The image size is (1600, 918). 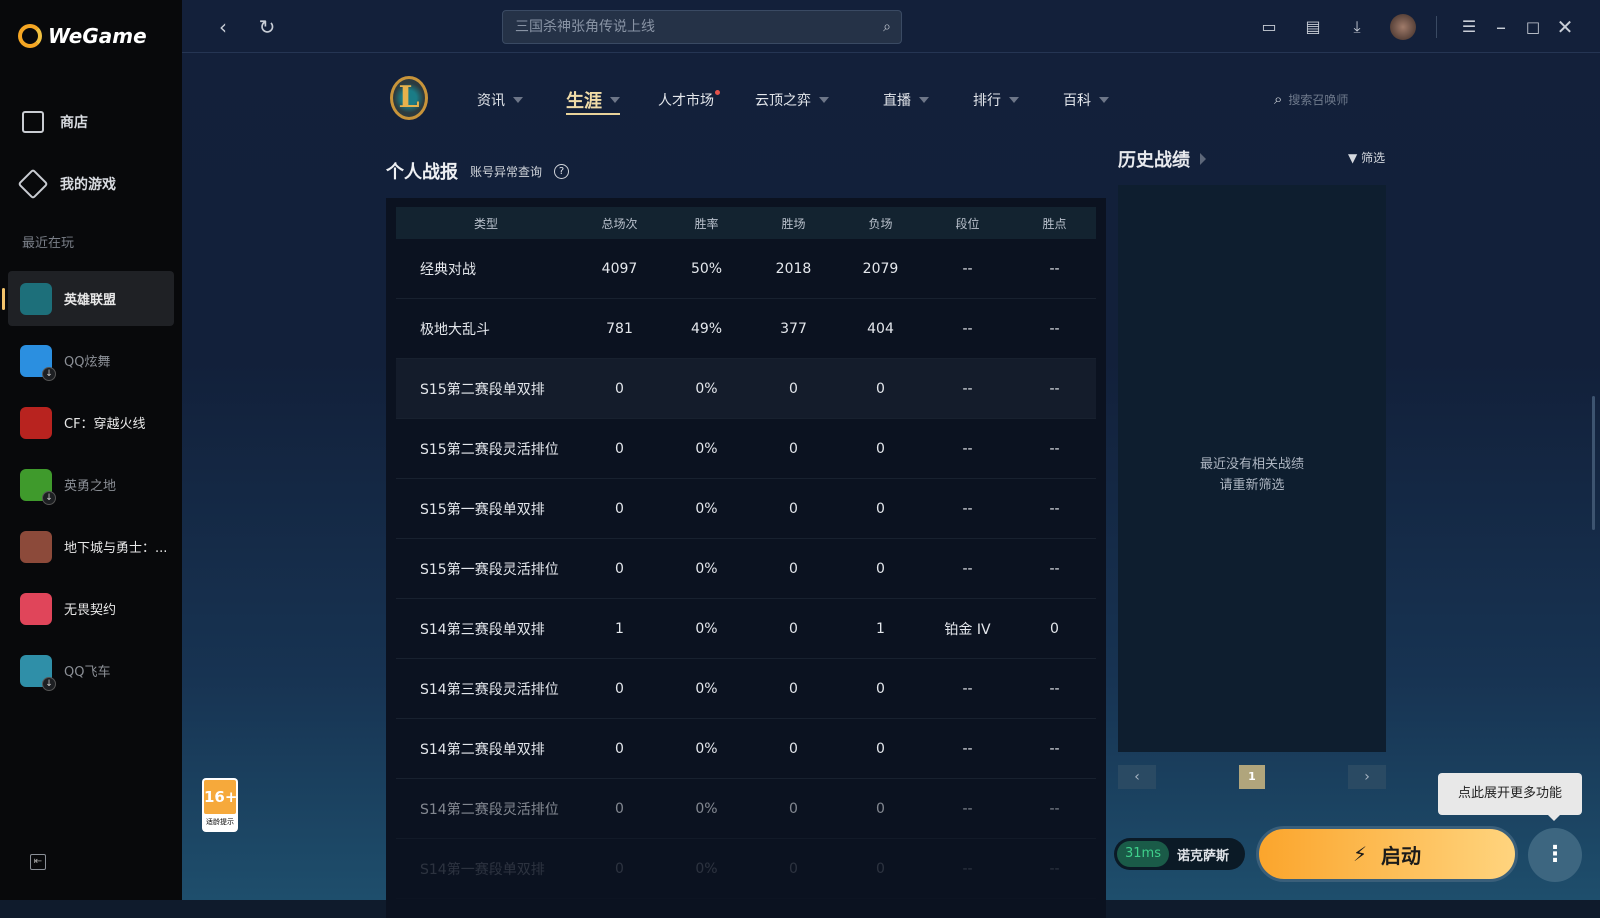 What do you see at coordinates (1403, 27) in the screenshot?
I see `avatar` at bounding box center [1403, 27].